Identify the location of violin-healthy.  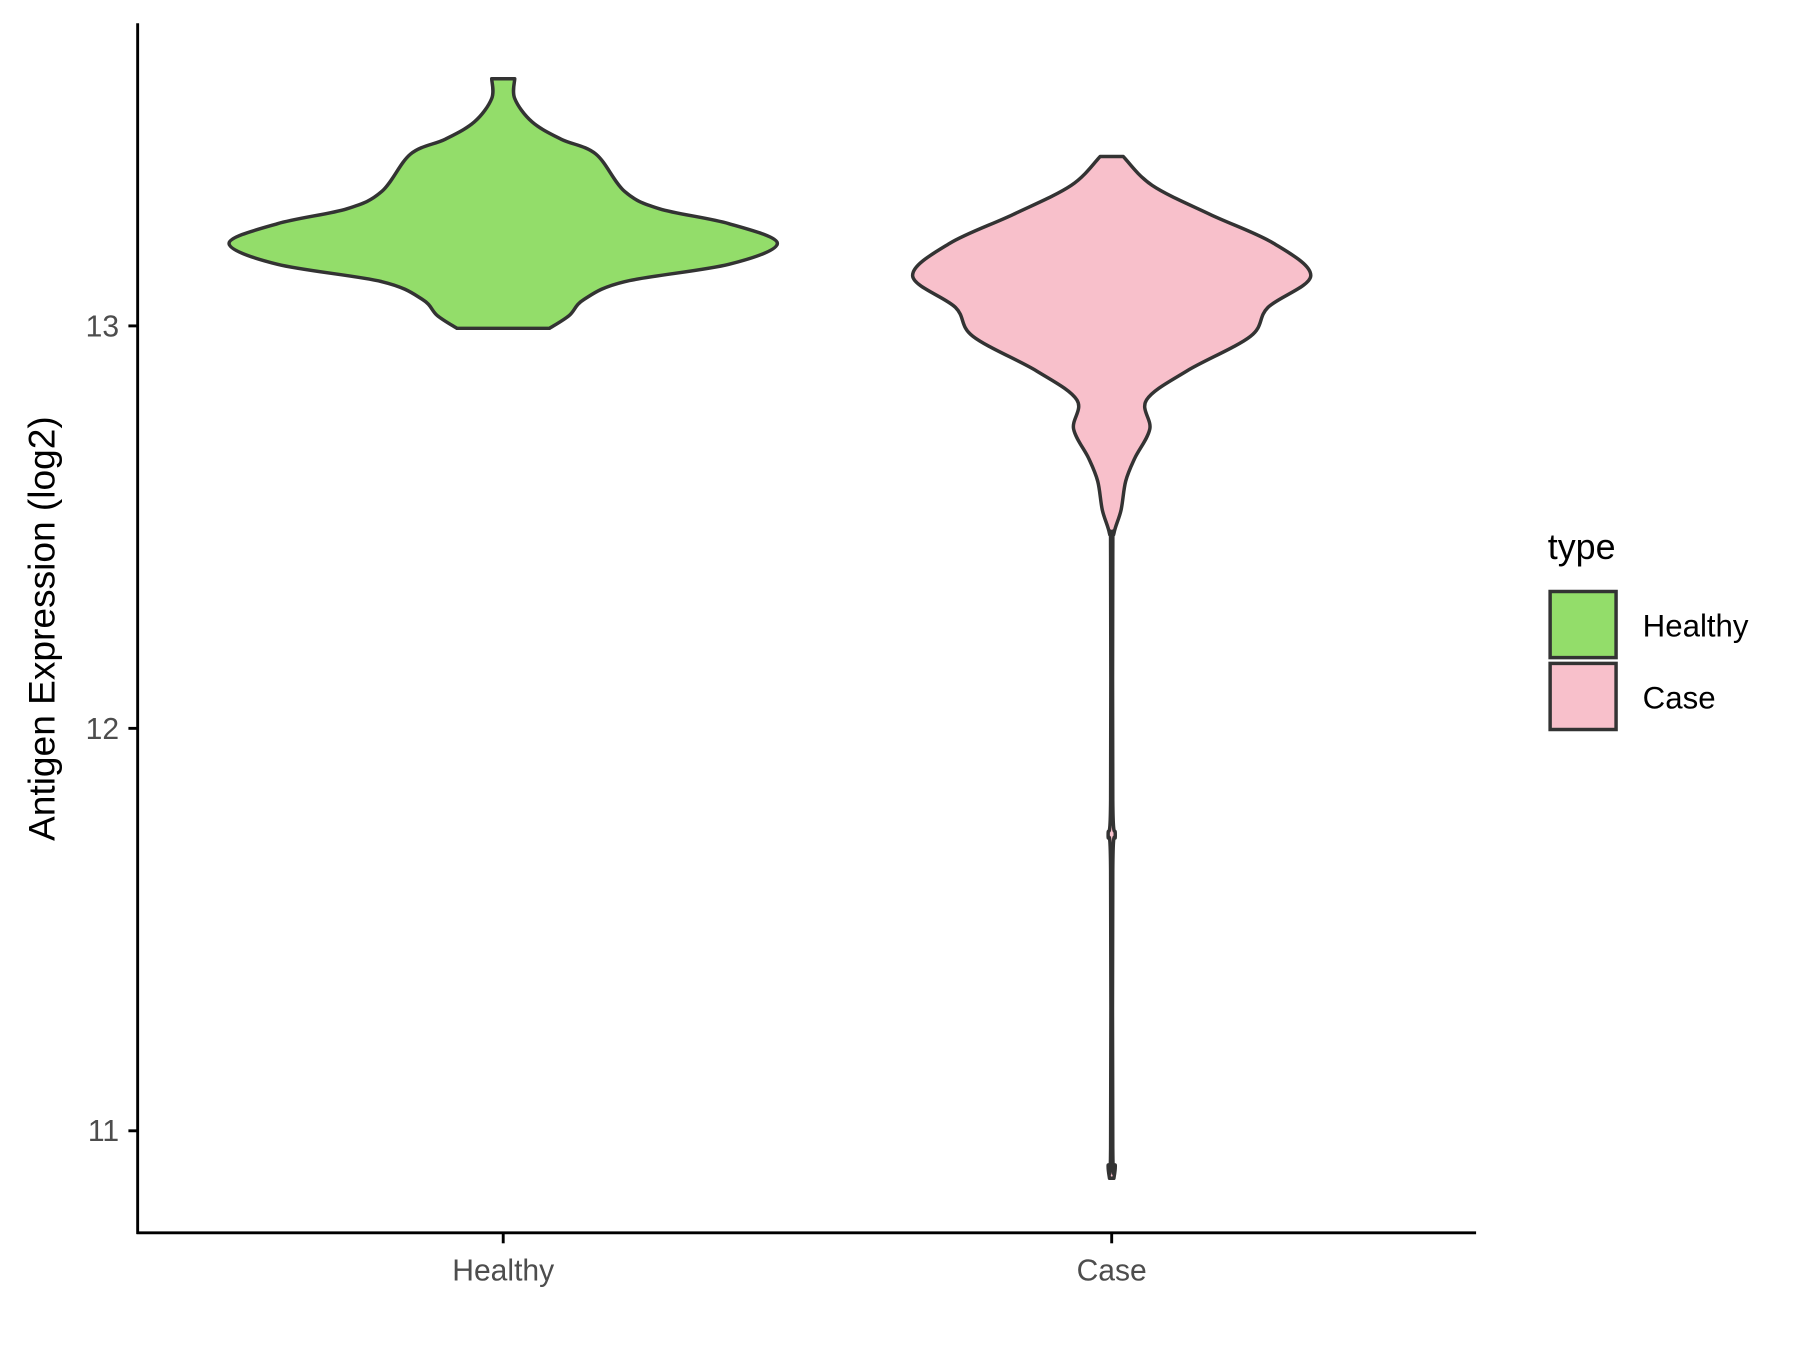
(503, 204).